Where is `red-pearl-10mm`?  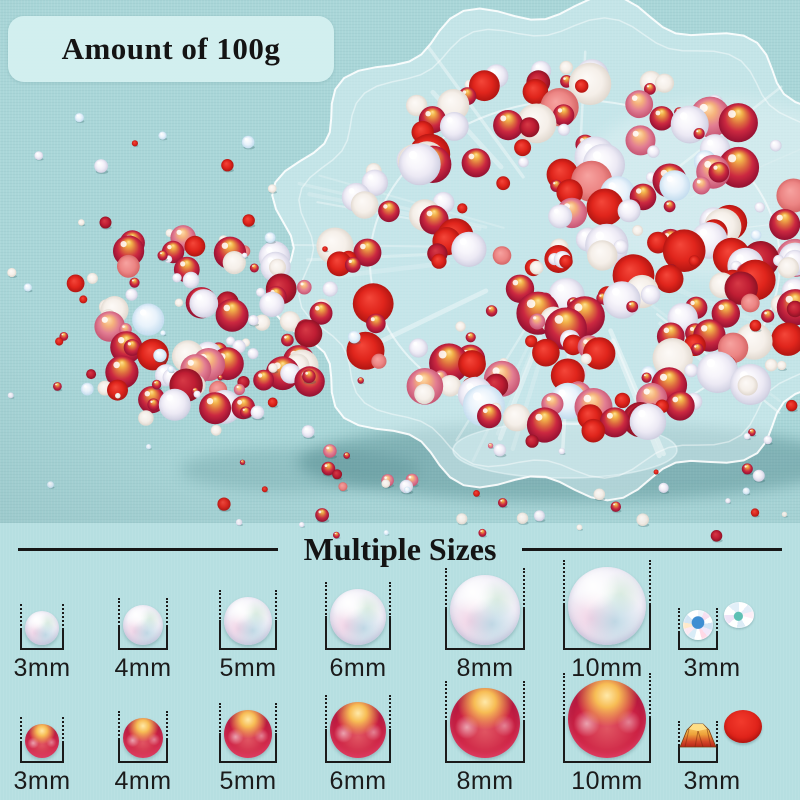 red-pearl-10mm is located at coordinates (607, 719).